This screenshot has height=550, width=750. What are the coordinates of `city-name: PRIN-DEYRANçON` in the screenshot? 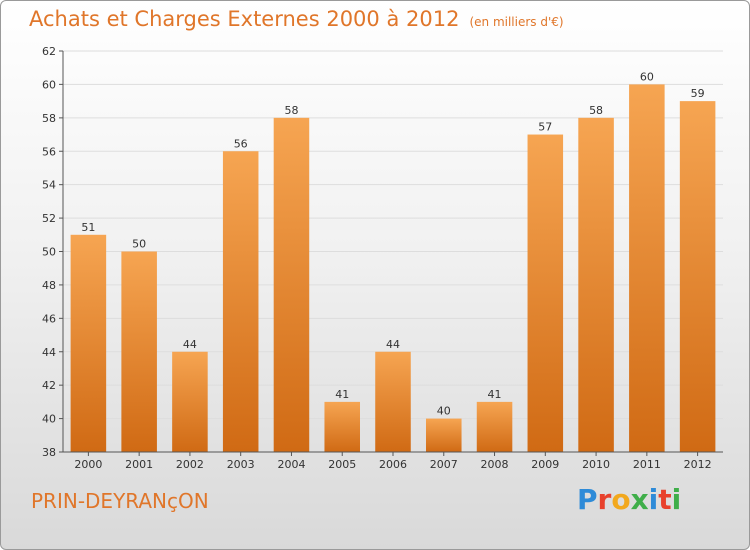 It's located at (120, 501).